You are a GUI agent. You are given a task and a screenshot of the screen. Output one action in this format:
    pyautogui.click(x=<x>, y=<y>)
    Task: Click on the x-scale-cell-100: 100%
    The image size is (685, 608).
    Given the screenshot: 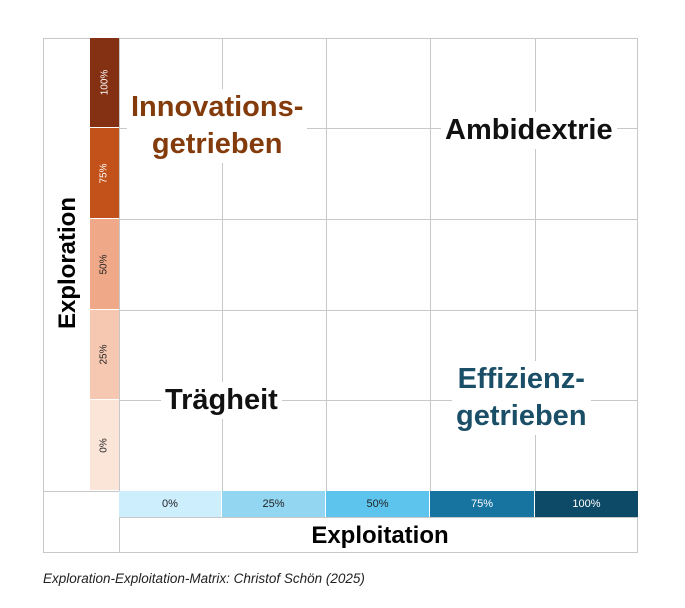 What is the action you would take?
    pyautogui.click(x=586, y=504)
    